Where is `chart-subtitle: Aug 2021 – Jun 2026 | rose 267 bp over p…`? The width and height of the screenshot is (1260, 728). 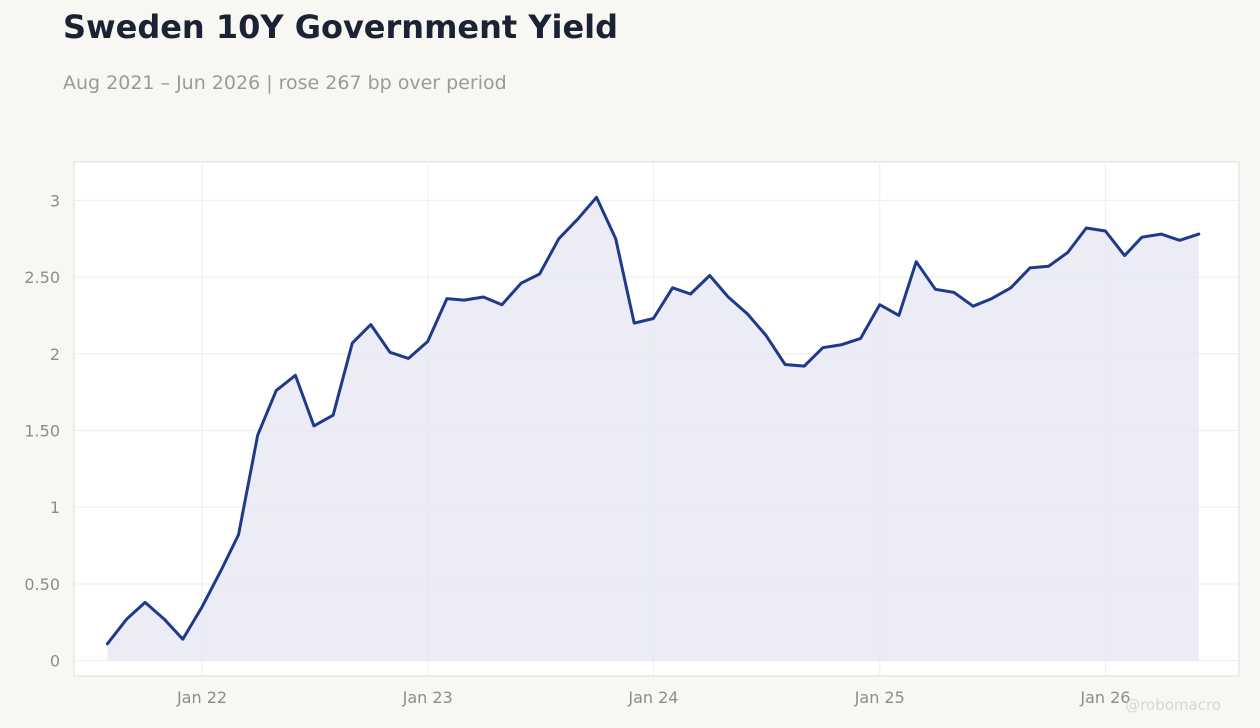 chart-subtitle: Aug 2021 – Jun 2026 | rose 267 bp over p… is located at coordinates (285, 83).